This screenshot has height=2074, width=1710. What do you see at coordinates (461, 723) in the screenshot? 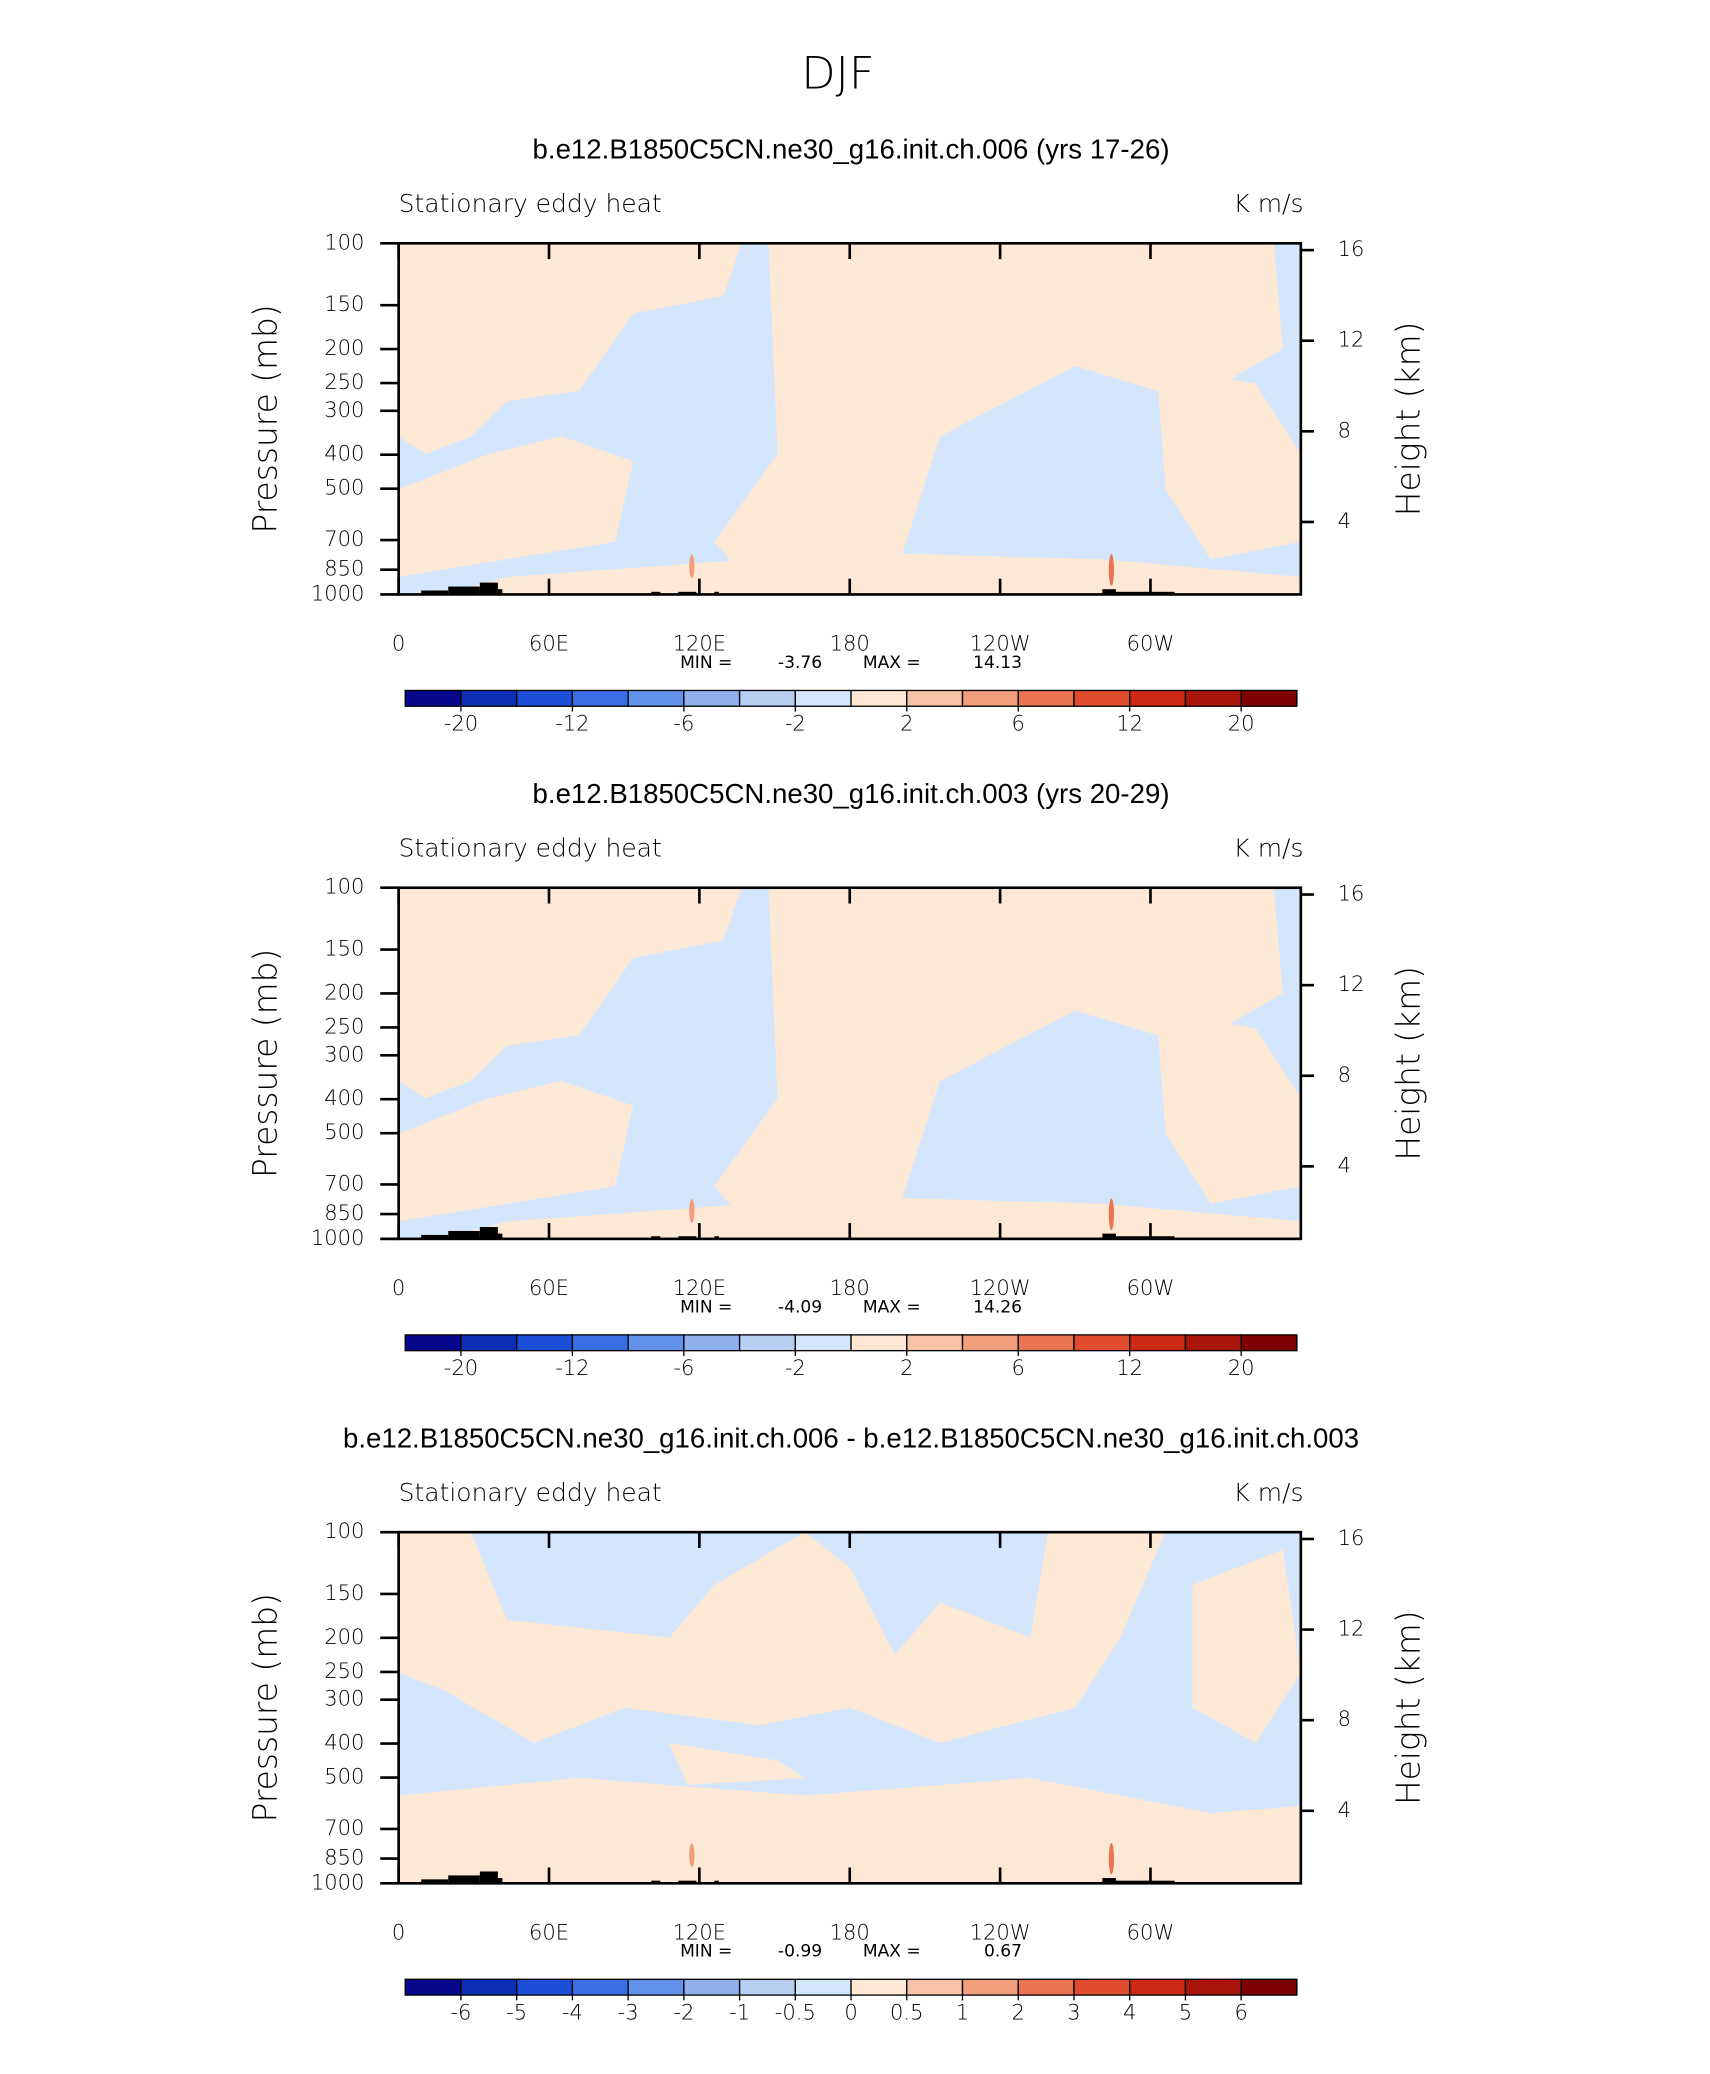
I see `colorbar-label: -20` at bounding box center [461, 723].